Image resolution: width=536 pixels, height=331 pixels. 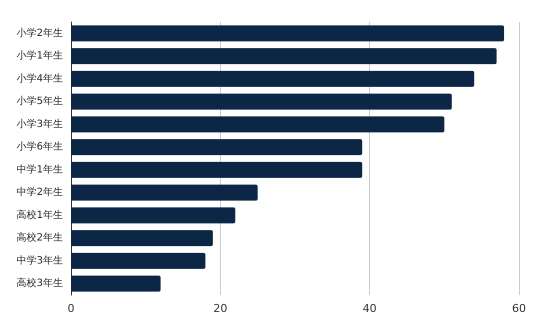 What do you see at coordinates (369, 308) in the screenshot?
I see `x-tick-label: 40` at bounding box center [369, 308].